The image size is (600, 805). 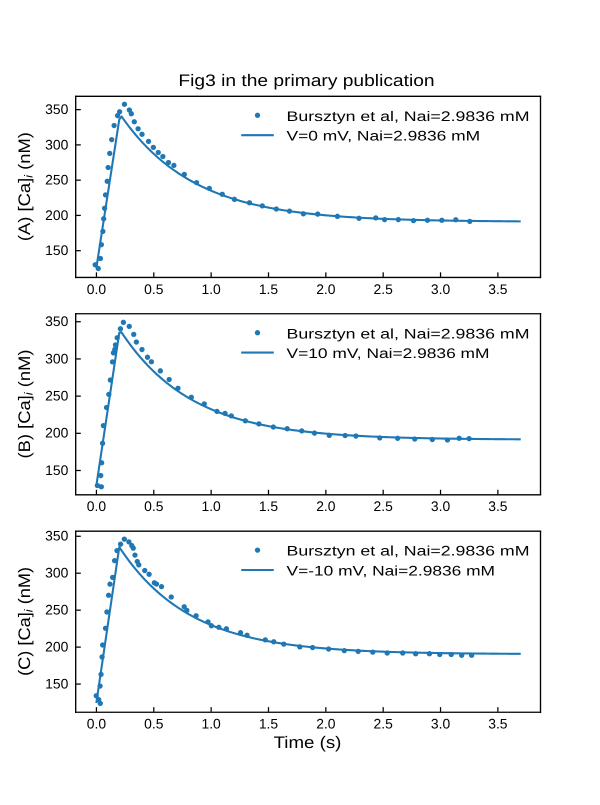 I want to click on svg-text: (A) [Ca]i (nM), so click(x=25, y=186).